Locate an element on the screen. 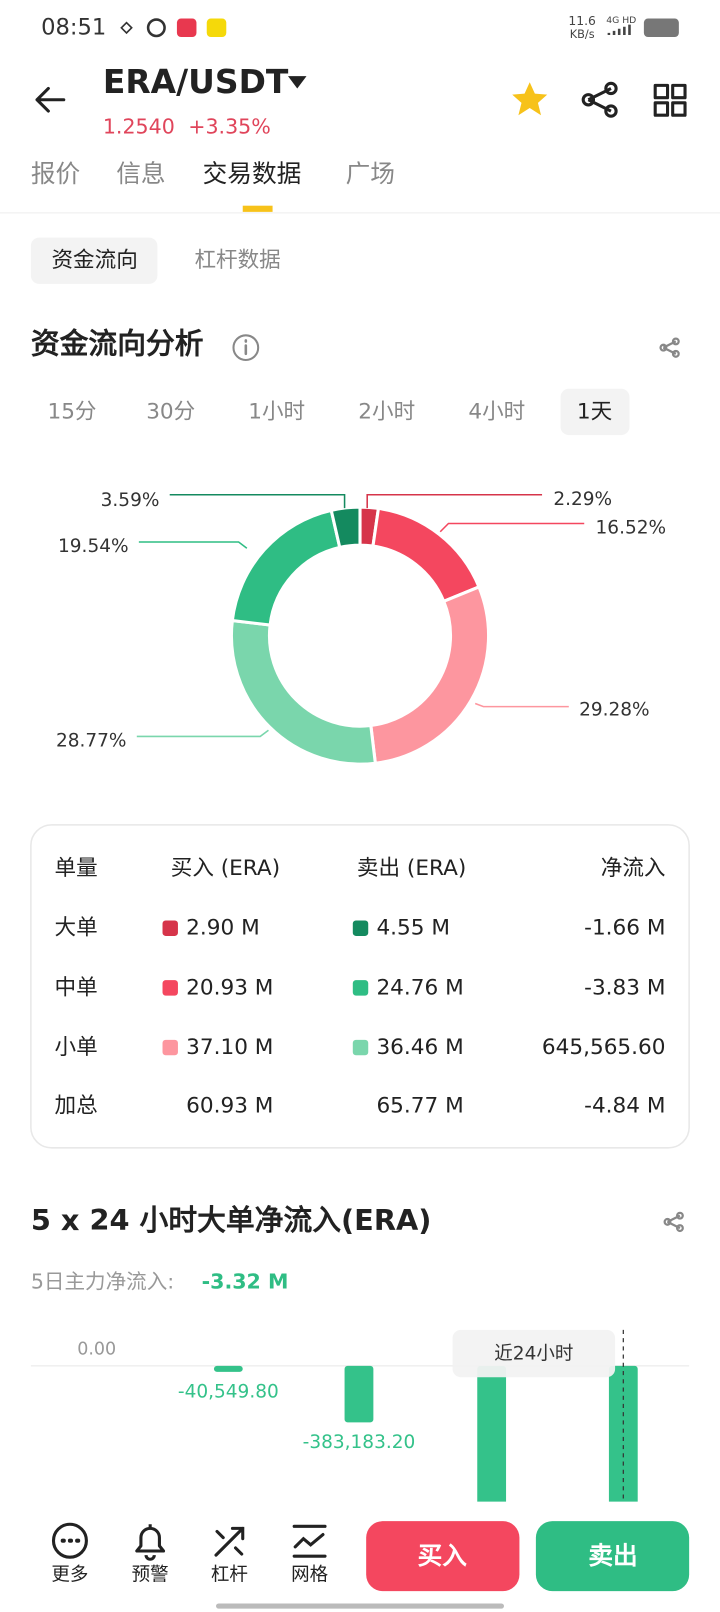 This screenshot has height=1612, width=720. subtab: 杠杆数据 is located at coordinates (237, 260).